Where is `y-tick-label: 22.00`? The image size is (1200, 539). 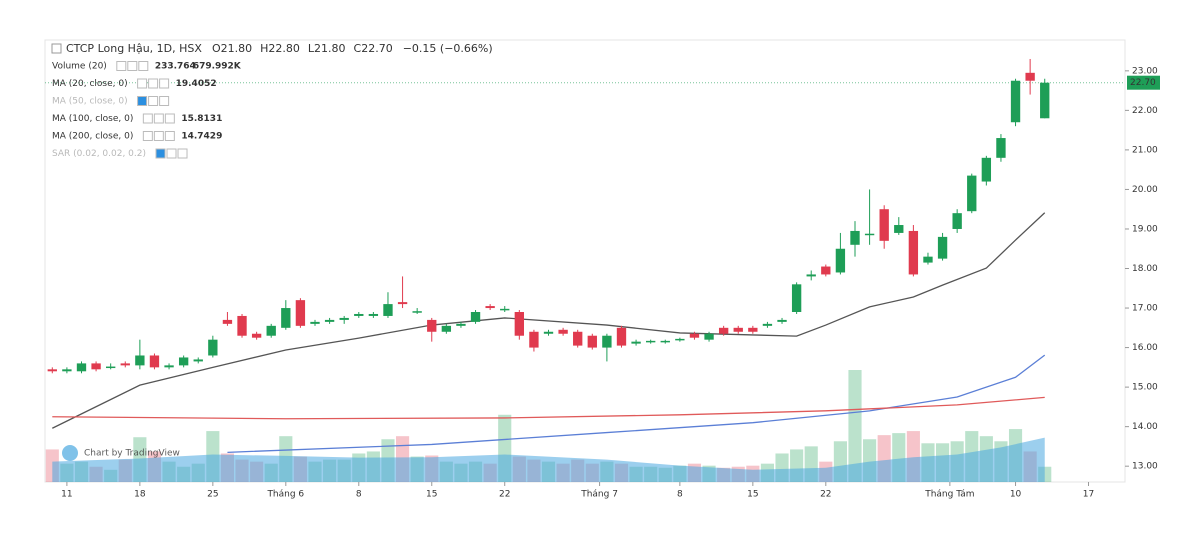
y-tick-label: 22.00 is located at coordinates (1145, 111).